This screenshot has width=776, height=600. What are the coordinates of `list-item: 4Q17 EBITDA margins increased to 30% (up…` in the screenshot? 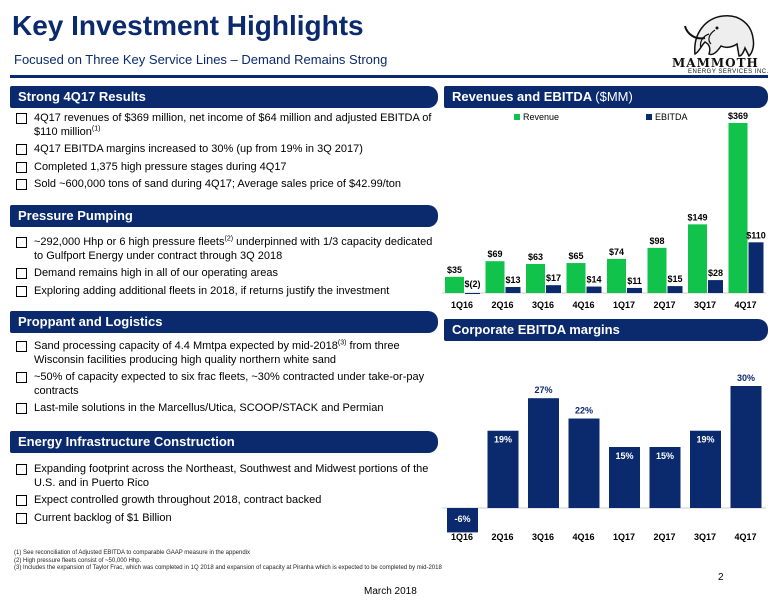 It's located at (224, 150).